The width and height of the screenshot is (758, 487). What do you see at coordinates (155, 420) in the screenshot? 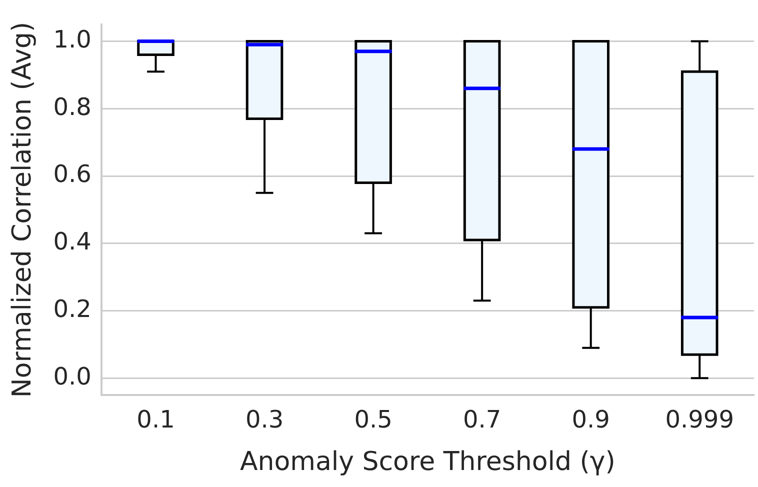
I see `x-tick-label: 0.1` at bounding box center [155, 420].